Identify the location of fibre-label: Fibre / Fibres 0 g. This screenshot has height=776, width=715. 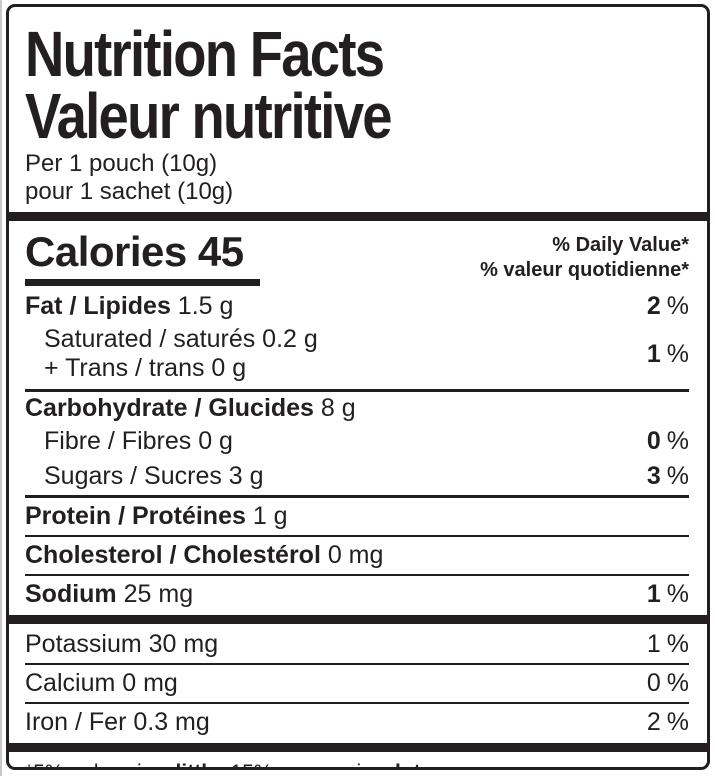
(138, 441).